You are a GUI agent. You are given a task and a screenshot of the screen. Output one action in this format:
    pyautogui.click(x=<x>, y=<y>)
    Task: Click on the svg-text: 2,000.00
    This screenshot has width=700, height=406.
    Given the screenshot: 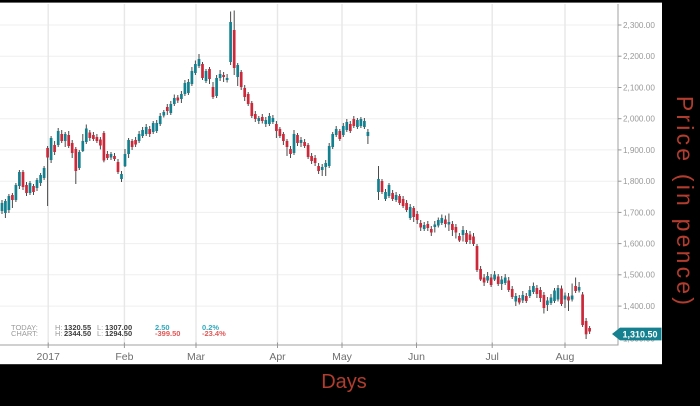 What is the action you would take?
    pyautogui.click(x=639, y=119)
    